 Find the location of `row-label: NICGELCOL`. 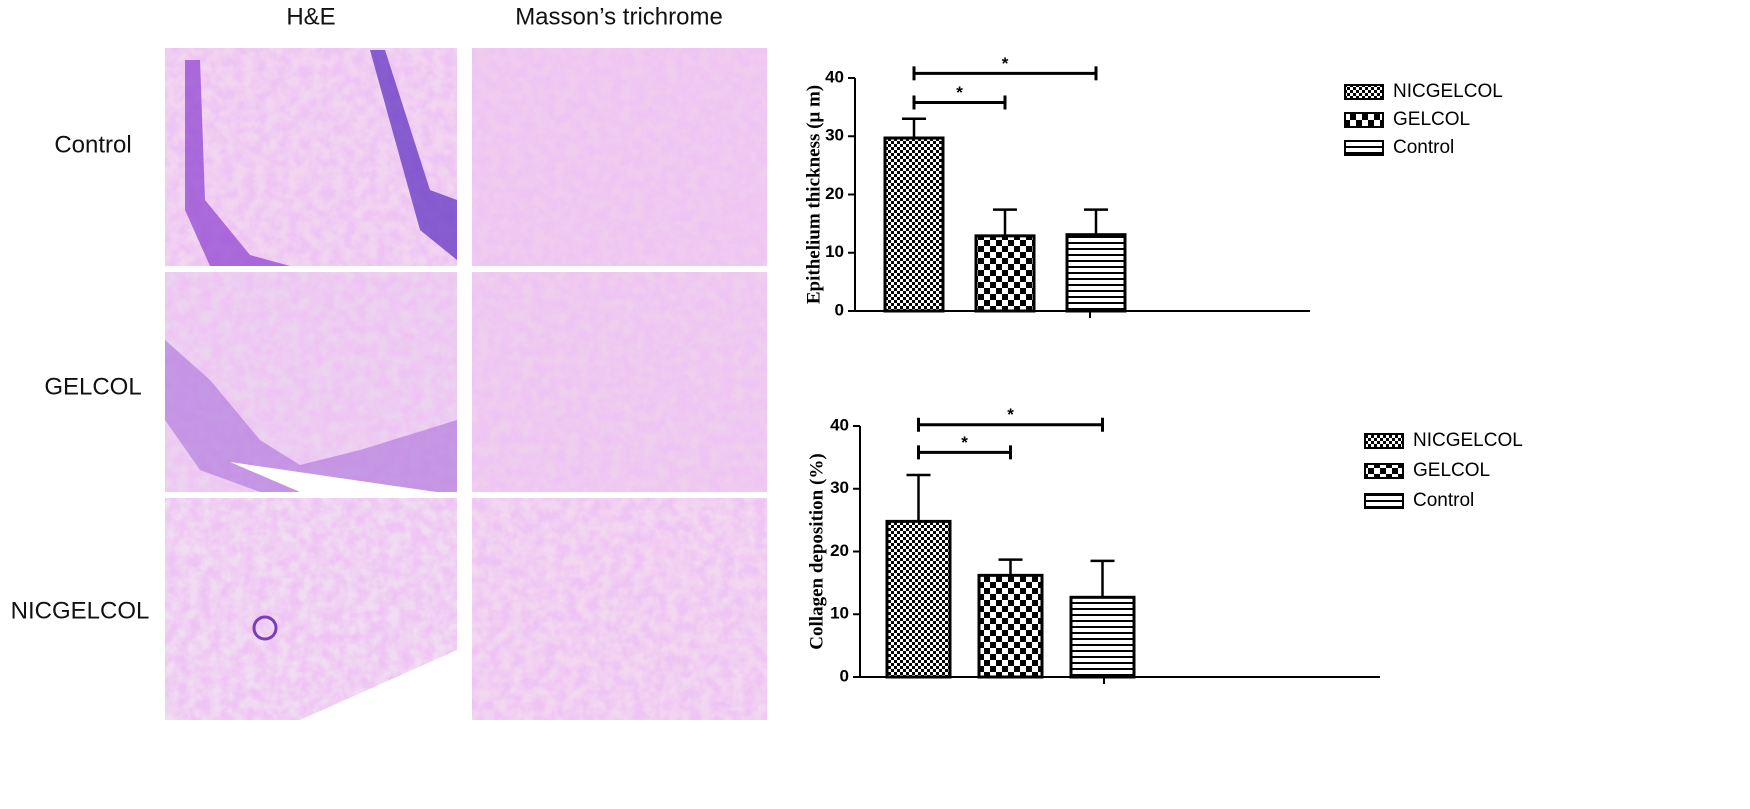

row-label: NICGELCOL is located at coordinates (80, 610).